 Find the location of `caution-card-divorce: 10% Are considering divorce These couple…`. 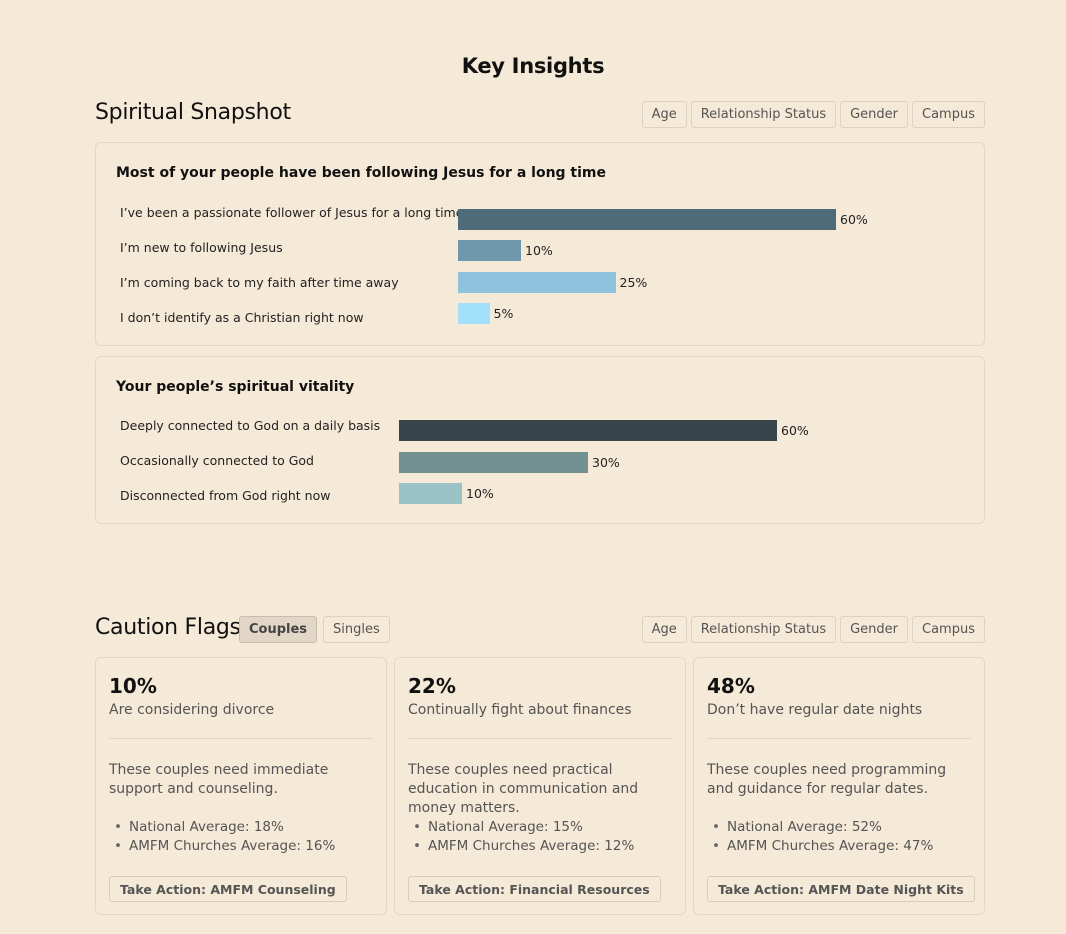

caution-card-divorce: 10% Are considering divorce These couple… is located at coordinates (241, 786).